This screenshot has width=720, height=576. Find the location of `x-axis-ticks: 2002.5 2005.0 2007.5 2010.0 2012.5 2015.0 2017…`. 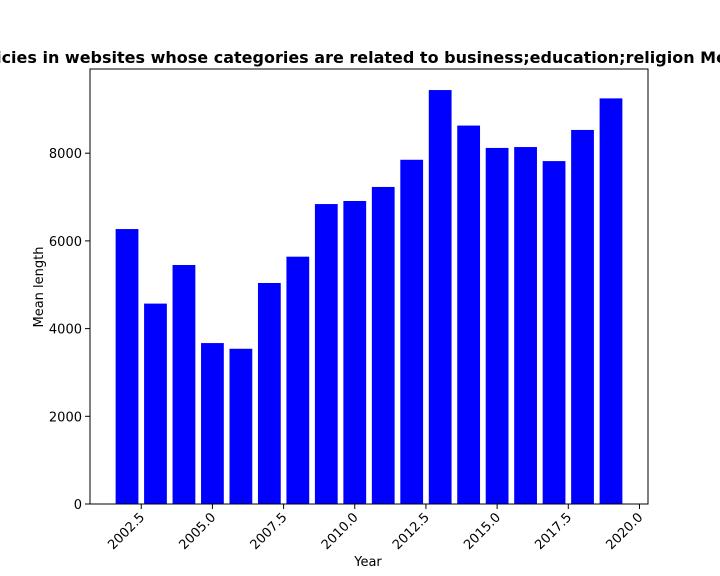

x-axis-ticks: 2002.5 2005.0 2007.5 2010.0 2012.5 2015.0 2017… is located at coordinates (375, 528).